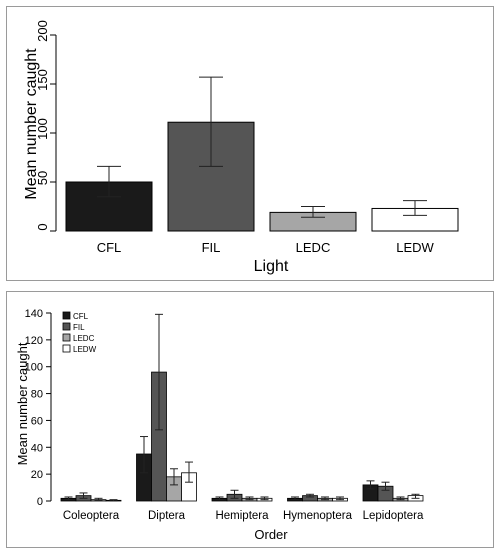 This screenshot has width=500, height=553. Describe the element at coordinates (159, 372) in the screenshot. I see `error-bar-diptera-fil` at that location.